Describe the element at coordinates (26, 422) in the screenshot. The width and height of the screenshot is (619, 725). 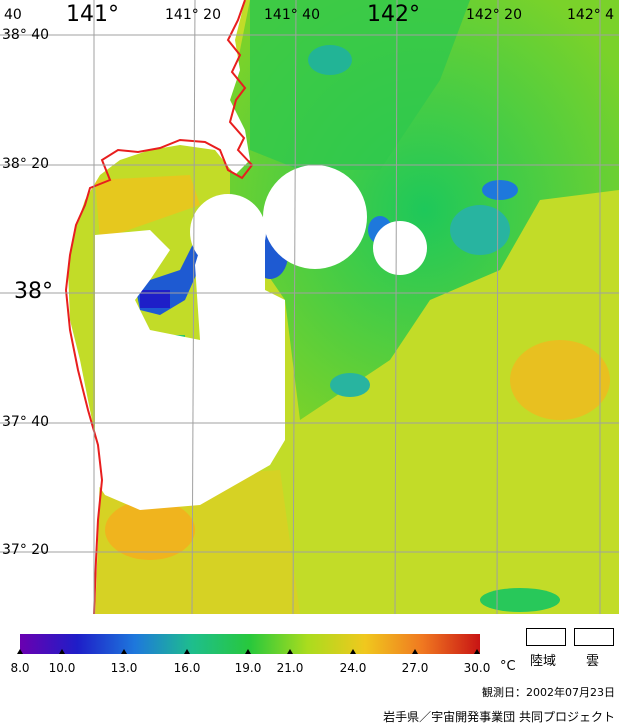
I see `latitude-label: 37° 40` at that location.